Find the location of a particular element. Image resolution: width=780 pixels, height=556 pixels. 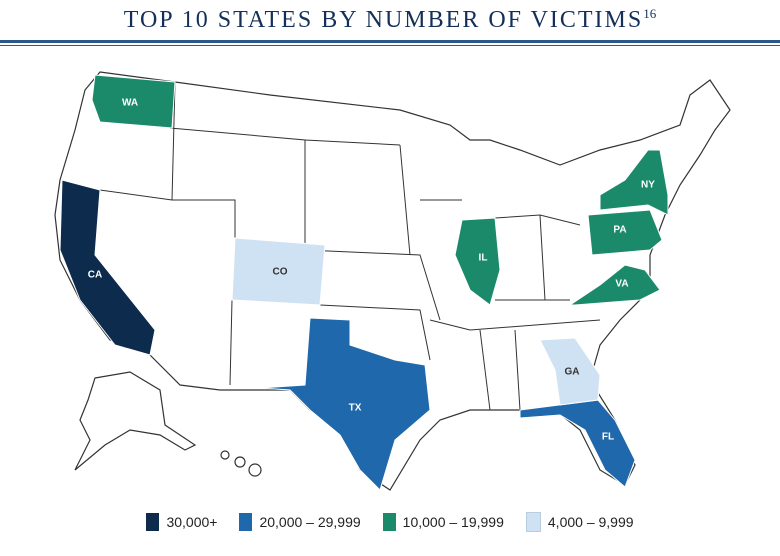

state-label: WA is located at coordinates (130, 103).